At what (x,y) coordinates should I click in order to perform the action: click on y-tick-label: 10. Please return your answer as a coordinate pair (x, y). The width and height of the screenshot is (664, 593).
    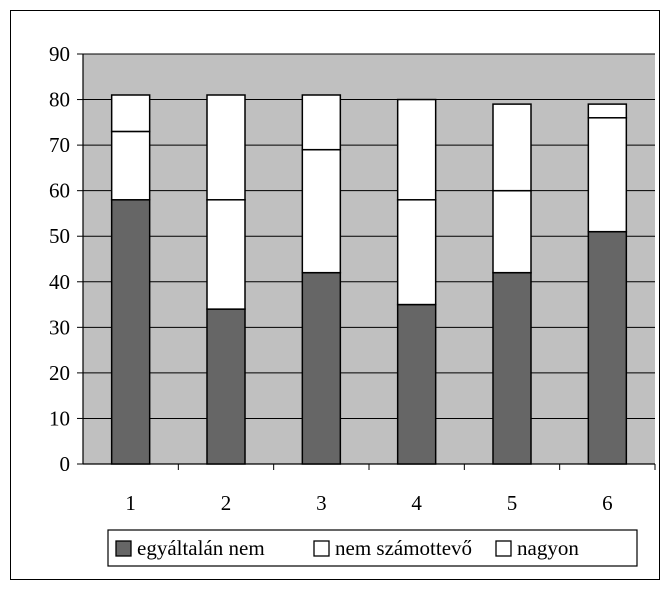
    Looking at the image, I should click on (59, 418).